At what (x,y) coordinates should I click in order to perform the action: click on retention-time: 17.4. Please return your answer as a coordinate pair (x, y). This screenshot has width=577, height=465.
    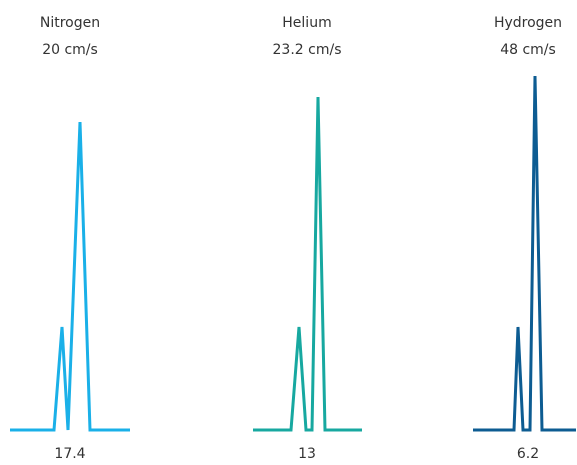
    Looking at the image, I should click on (69, 454).